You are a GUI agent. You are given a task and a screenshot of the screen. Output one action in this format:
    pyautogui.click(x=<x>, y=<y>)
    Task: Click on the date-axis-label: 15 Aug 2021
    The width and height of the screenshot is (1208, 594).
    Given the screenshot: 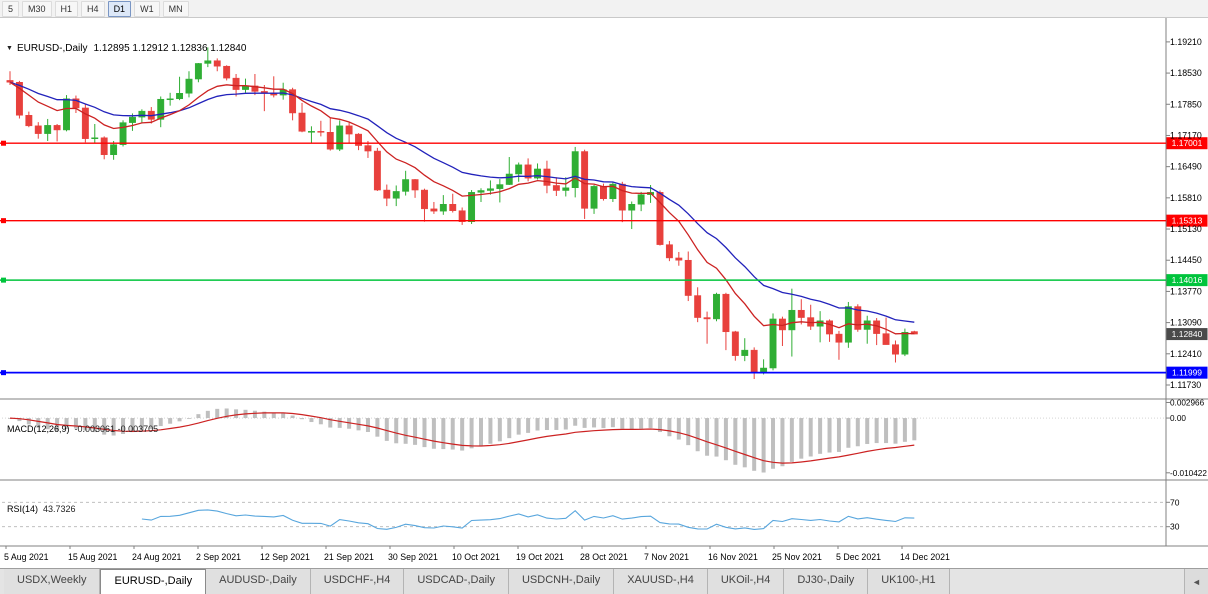 What is the action you would take?
    pyautogui.click(x=93, y=557)
    